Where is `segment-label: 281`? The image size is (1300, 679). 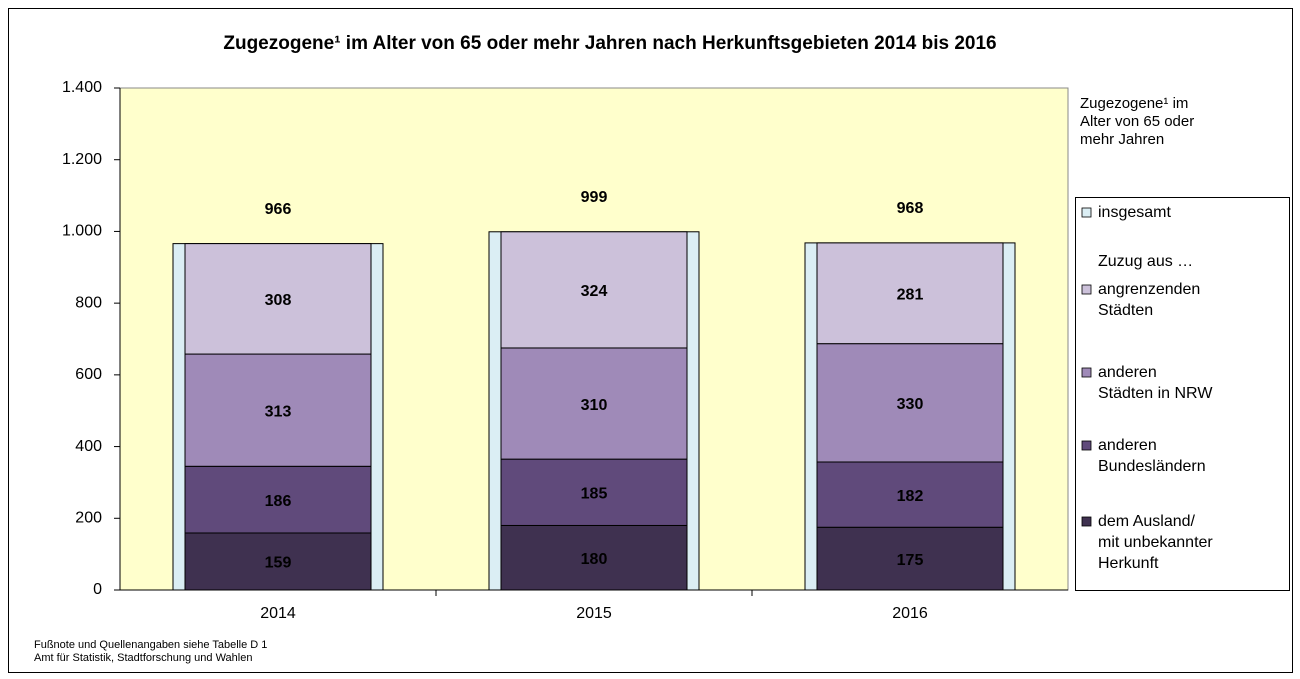
segment-label: 281 is located at coordinates (910, 295).